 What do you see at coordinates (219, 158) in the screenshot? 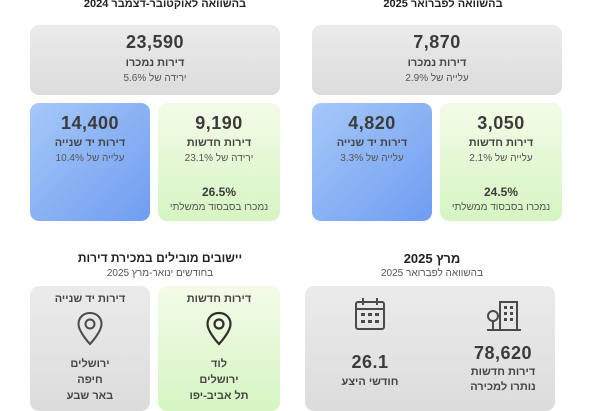
I see `left-new-change: ירידה של 23.1%` at bounding box center [219, 158].